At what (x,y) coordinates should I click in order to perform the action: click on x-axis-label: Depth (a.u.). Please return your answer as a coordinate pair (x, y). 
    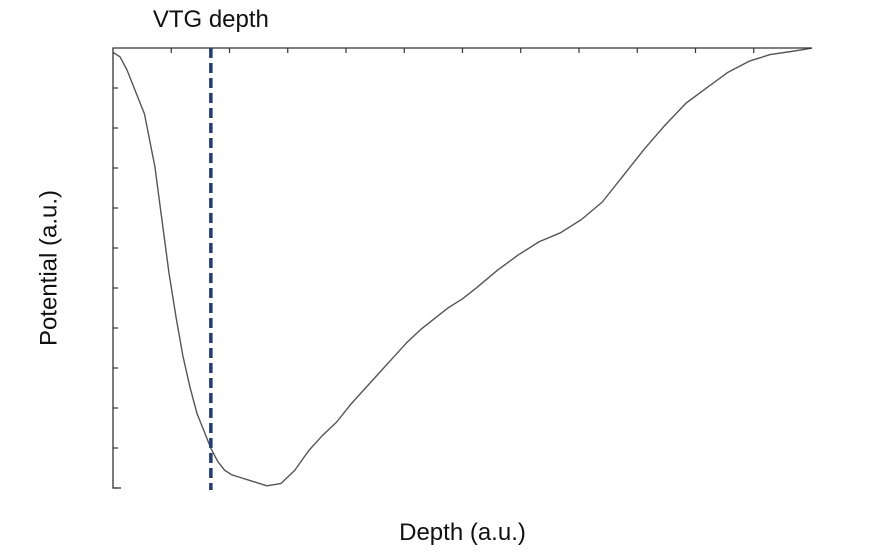
    Looking at the image, I should click on (462, 532).